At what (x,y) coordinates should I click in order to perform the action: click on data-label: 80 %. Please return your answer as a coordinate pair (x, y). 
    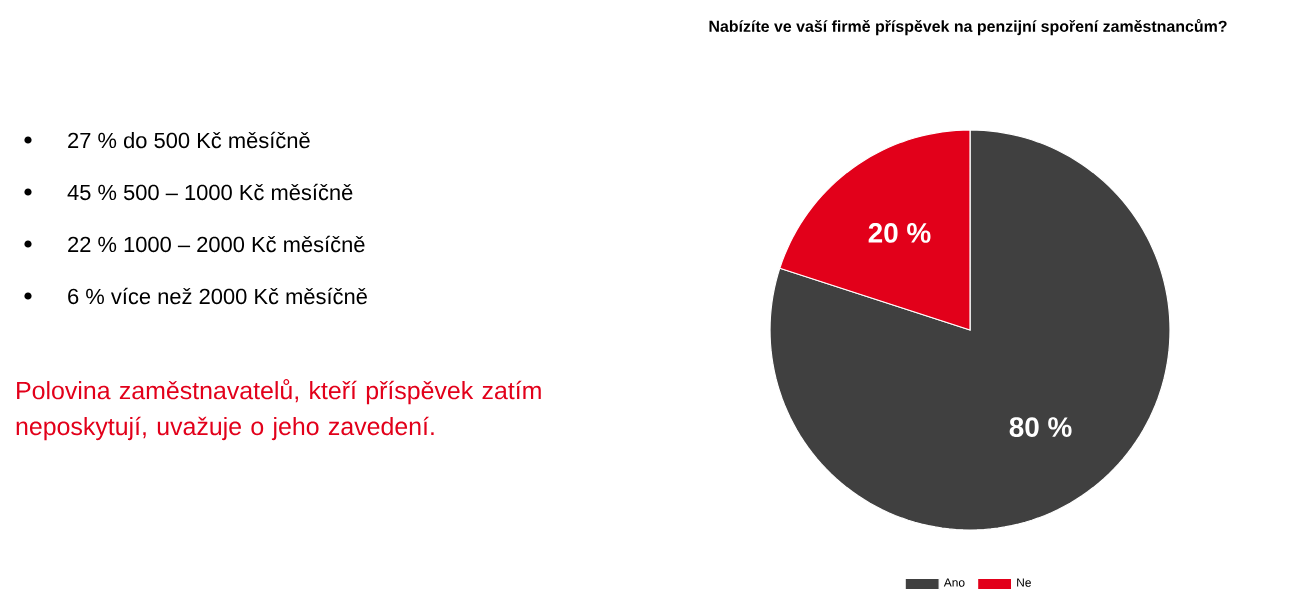
    Looking at the image, I should click on (1040, 427).